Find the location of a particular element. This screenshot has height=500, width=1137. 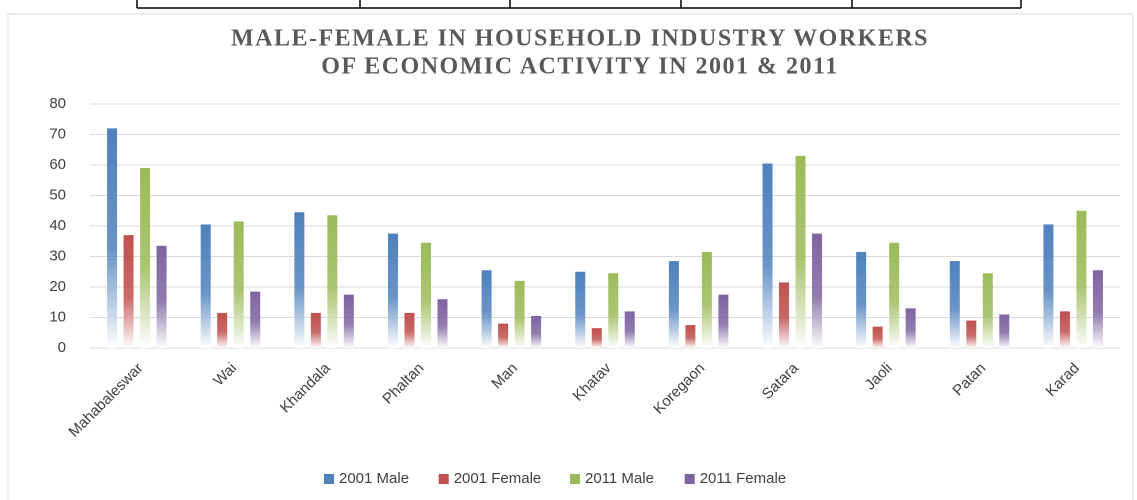

legend-label: 2011 Female is located at coordinates (743, 478).